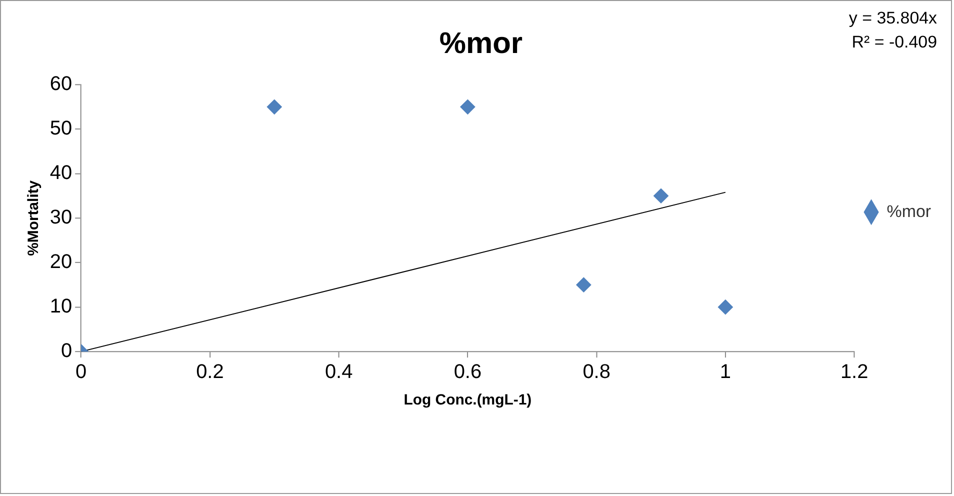  Describe the element at coordinates (481, 43) in the screenshot. I see `chart-title: %mor` at that location.